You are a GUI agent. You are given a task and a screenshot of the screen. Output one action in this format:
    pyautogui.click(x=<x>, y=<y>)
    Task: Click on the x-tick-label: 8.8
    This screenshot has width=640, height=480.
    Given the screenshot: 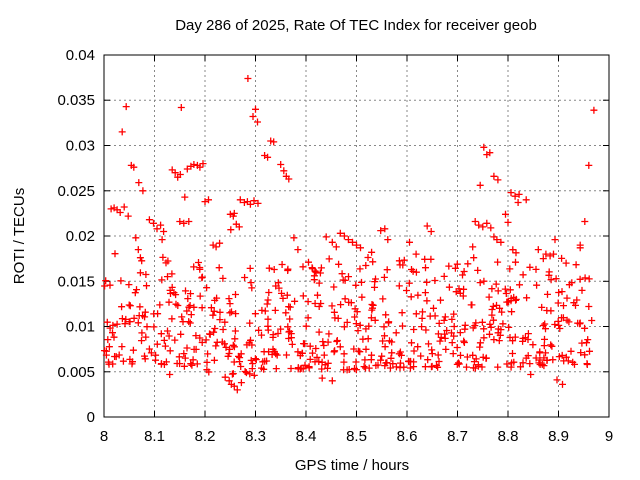 What is the action you would take?
    pyautogui.click(x=508, y=436)
    